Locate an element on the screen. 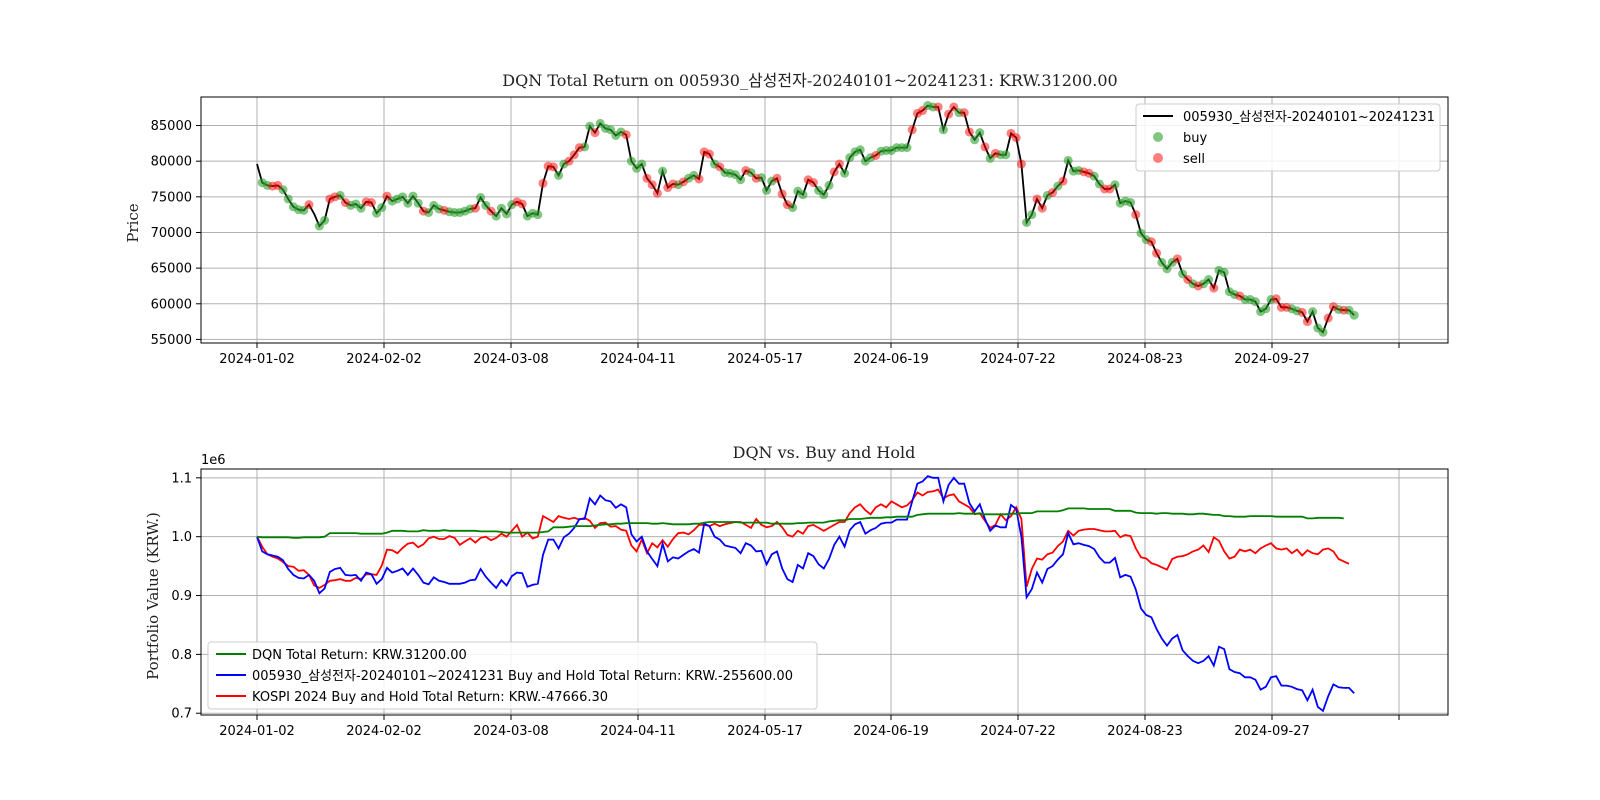 The height and width of the screenshot is (800, 1600). legend-label-price: 005930_삼성전자-20240101~20241231 is located at coordinates (1309, 117).